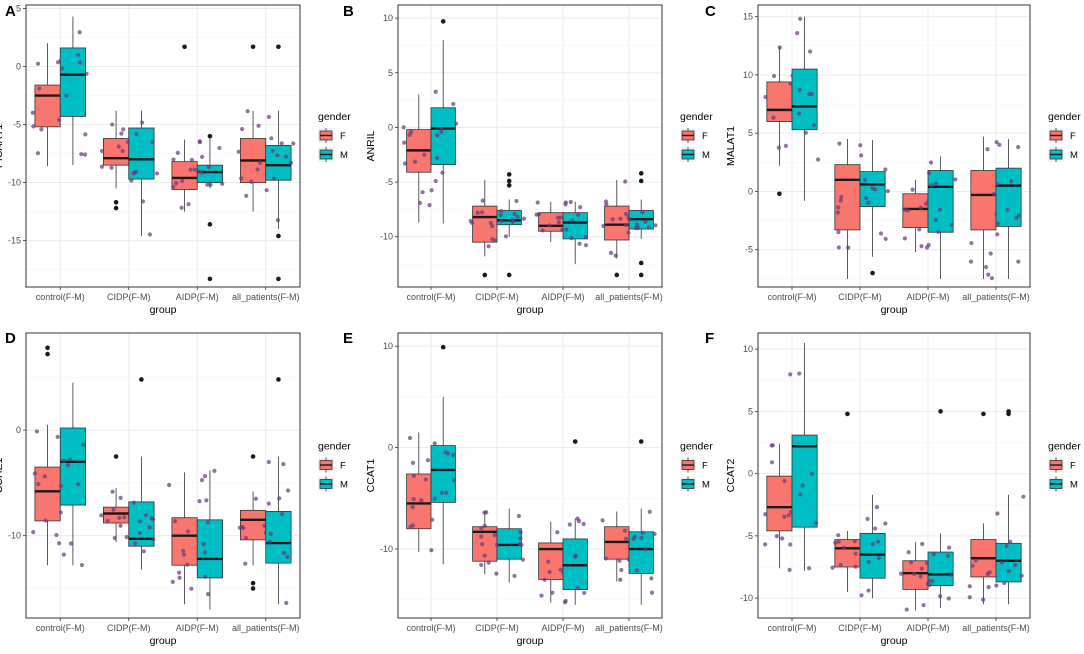 The height and width of the screenshot is (654, 1084). I want to click on x-tick-label: AIDP(F-M), so click(563, 628).